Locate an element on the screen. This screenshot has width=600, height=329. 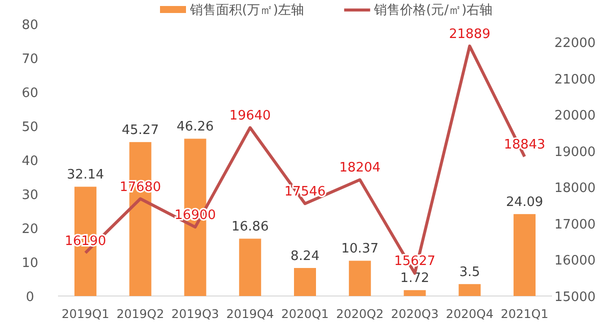
data-label: 46.26 is located at coordinates (195, 127).